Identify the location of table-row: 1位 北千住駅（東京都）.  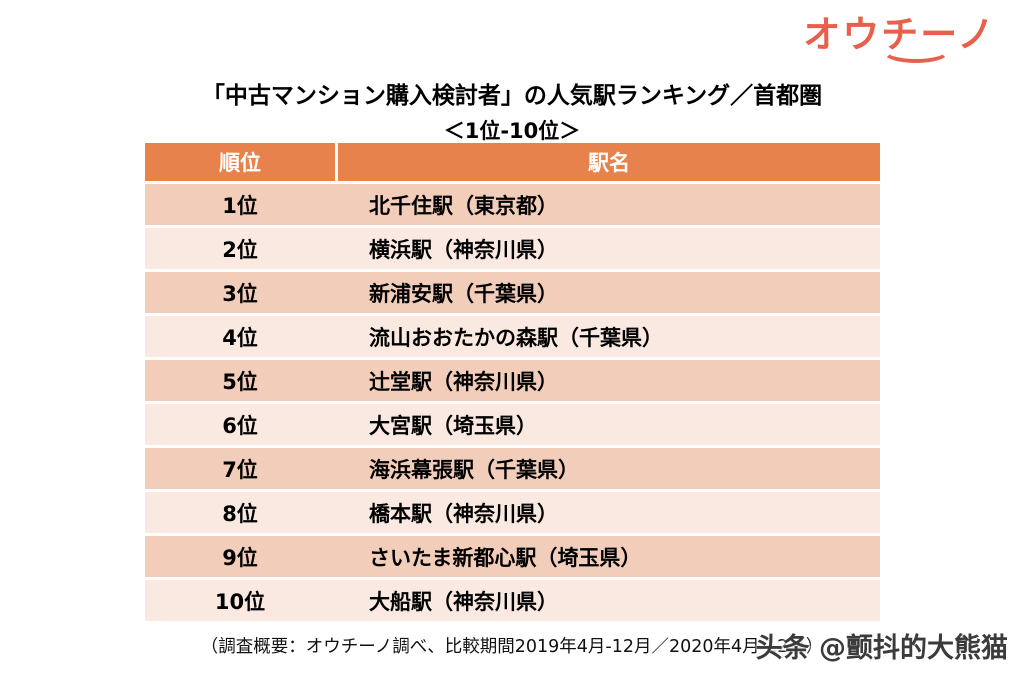
(512, 204).